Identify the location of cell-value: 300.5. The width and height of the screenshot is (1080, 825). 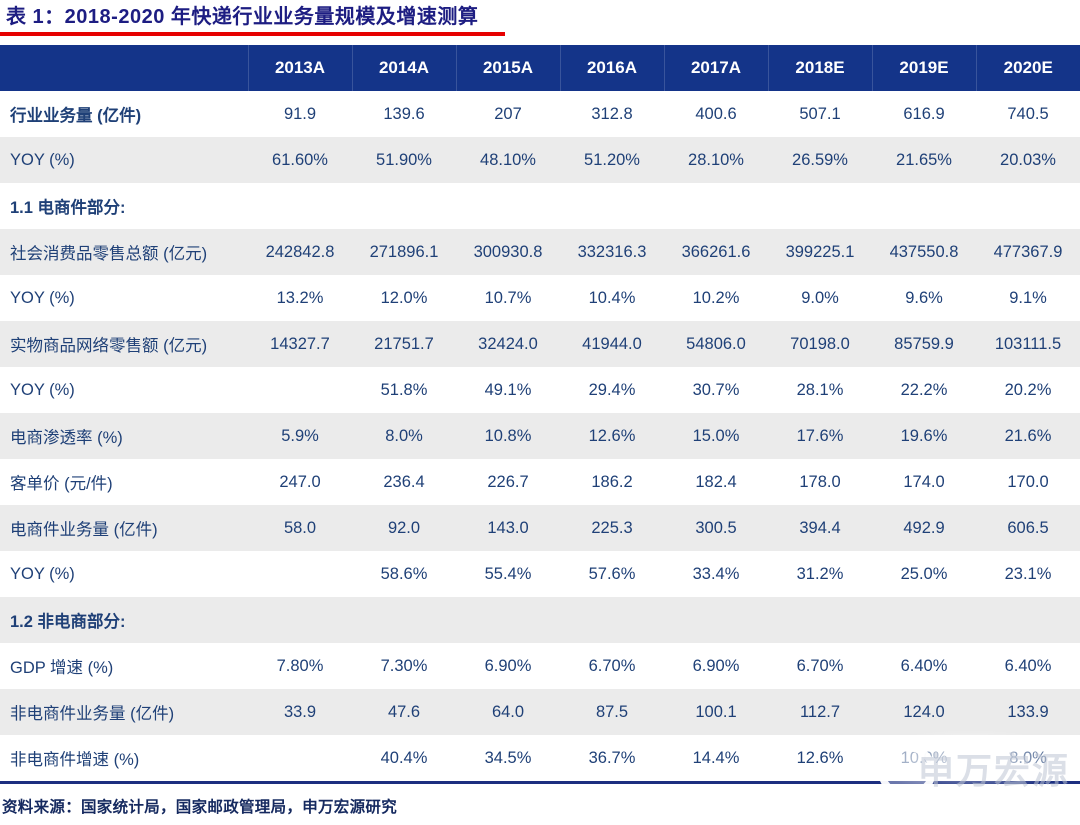
(716, 527).